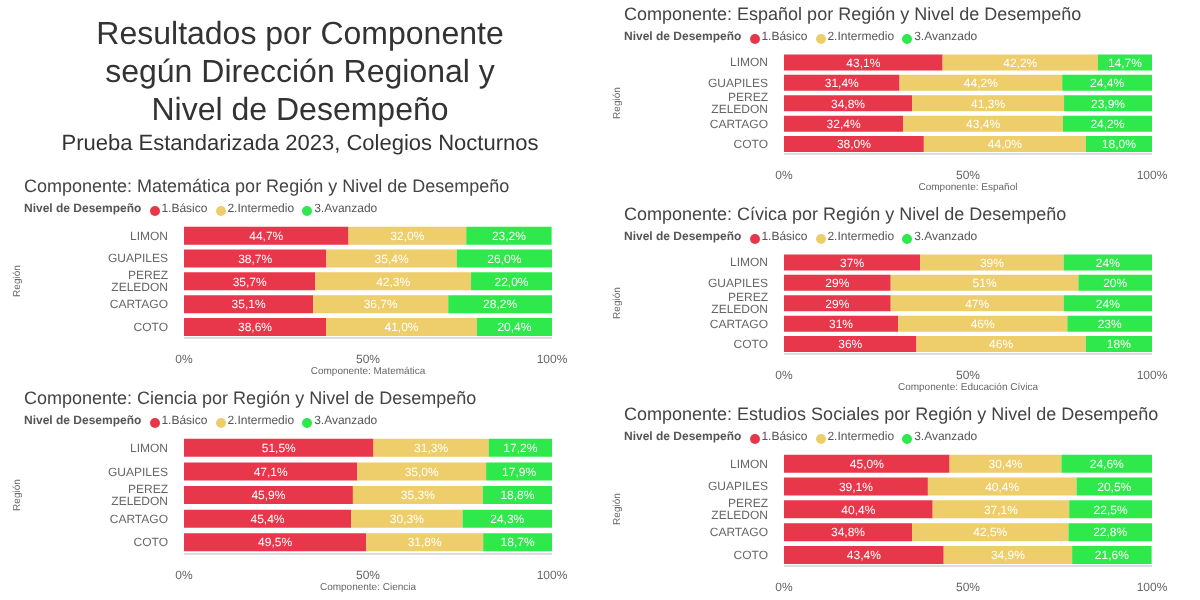  Describe the element at coordinates (845, 215) in the screenshot. I see `chart-title: Componente: Cívica por Región y Nivel de Desempeño` at that location.